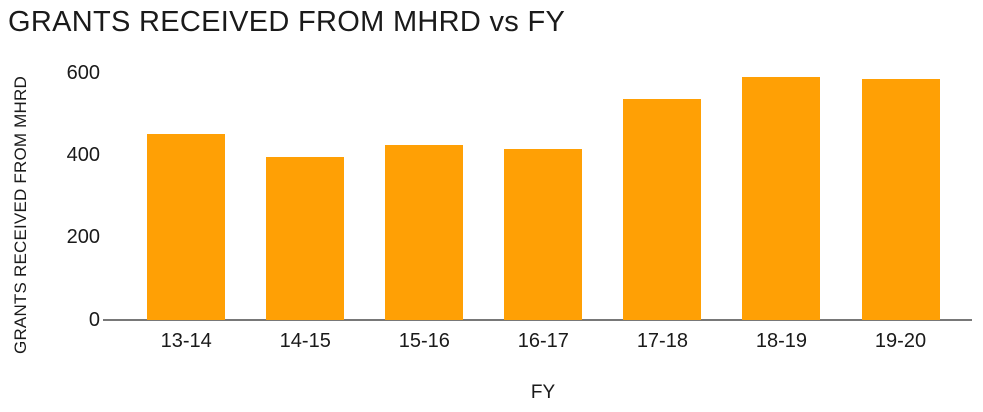 The height and width of the screenshot is (412, 983). What do you see at coordinates (83, 154) in the screenshot?
I see `y-tick-label-400: 400` at bounding box center [83, 154].